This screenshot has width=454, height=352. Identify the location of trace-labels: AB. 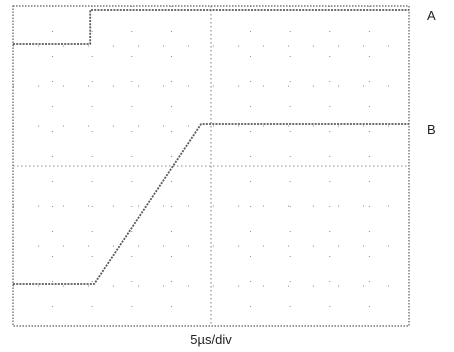
(431, 72).